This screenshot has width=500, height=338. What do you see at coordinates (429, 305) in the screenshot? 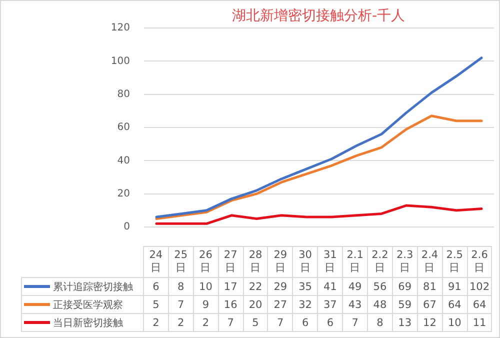
I see `data-label: 67` at bounding box center [429, 305].